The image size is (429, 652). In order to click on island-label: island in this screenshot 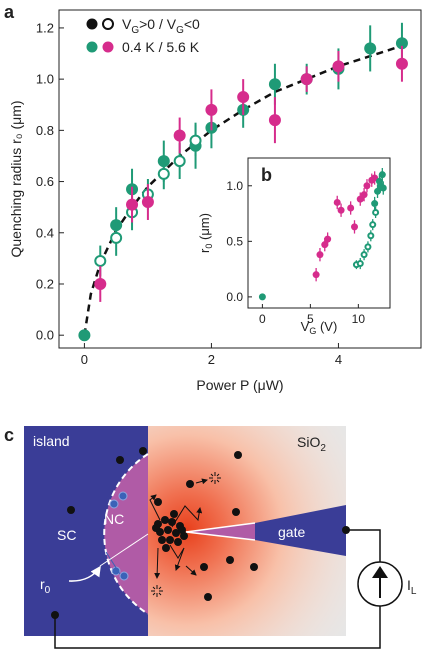, I will do `click(51, 441)`.